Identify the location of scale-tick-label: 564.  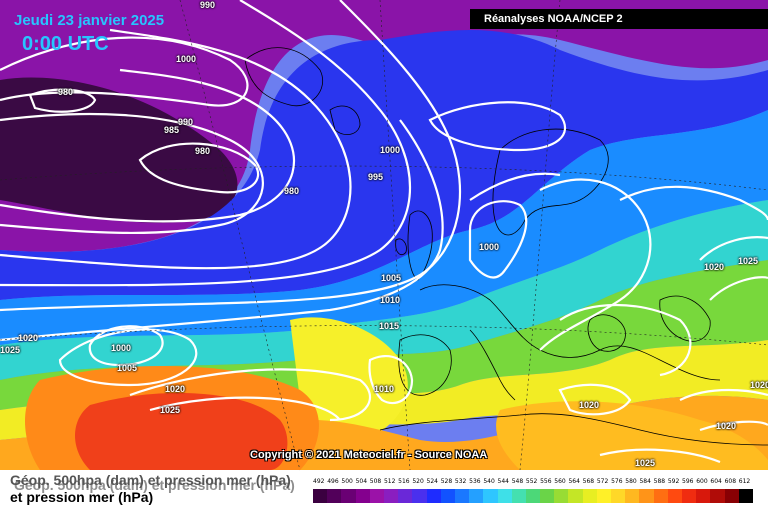
(574, 481).